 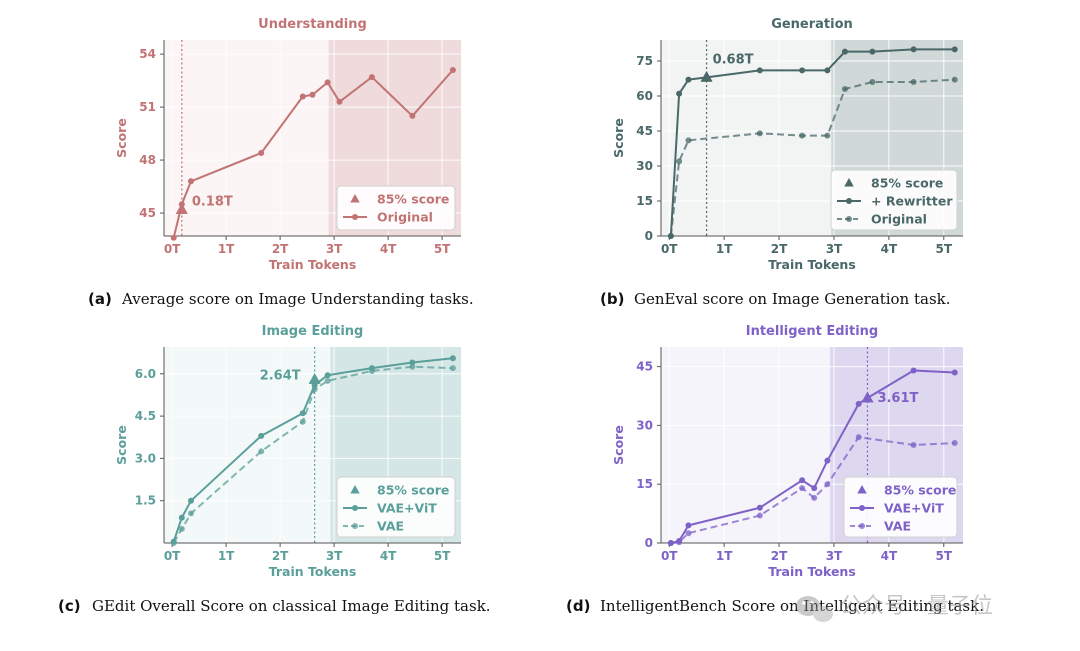 What do you see at coordinates (390, 526) in the screenshot?
I see `legend-label: VAE` at bounding box center [390, 526].